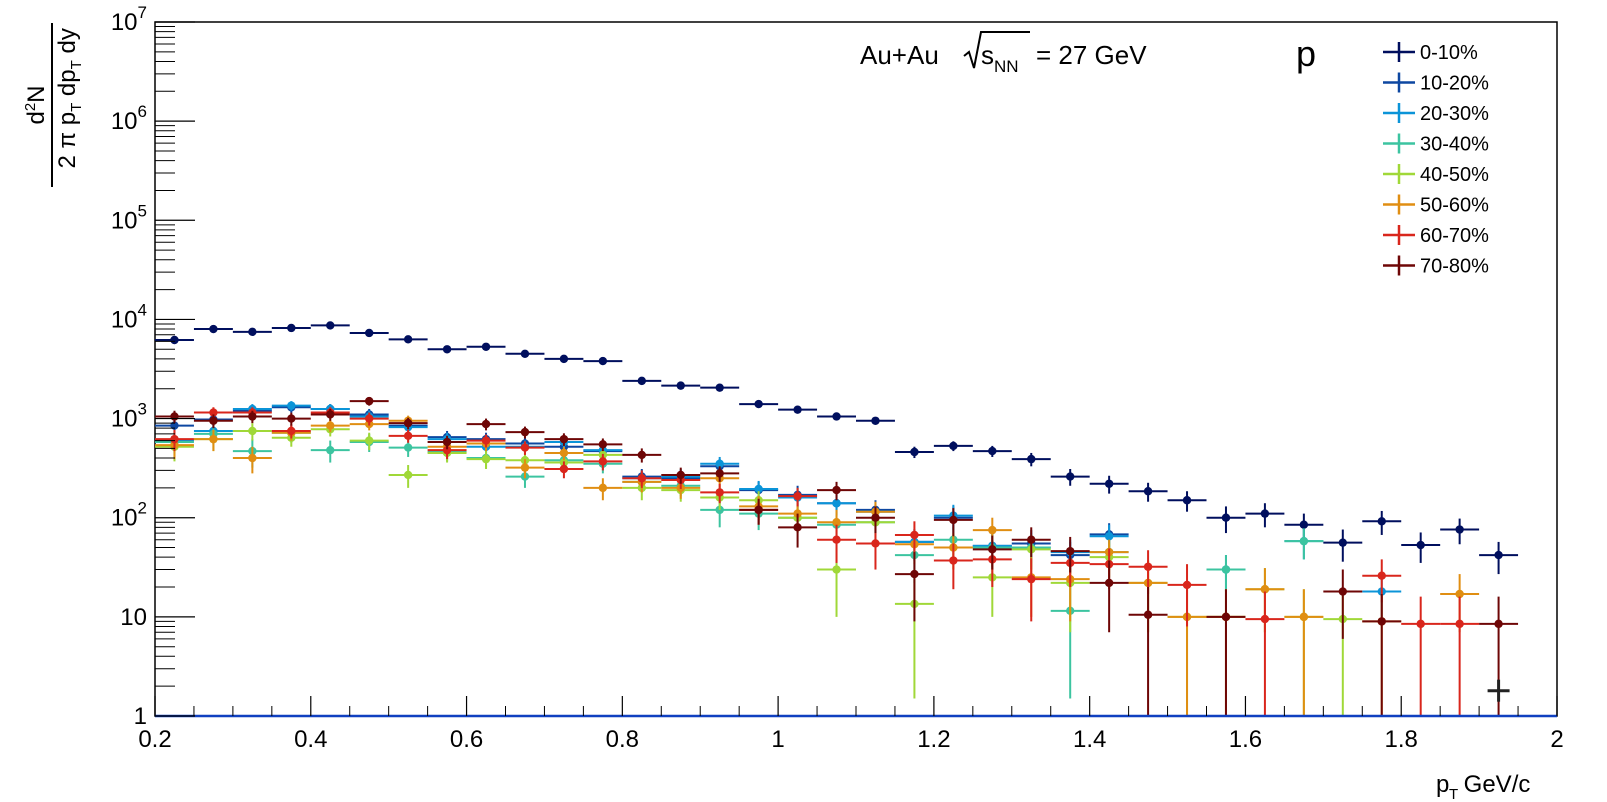  What do you see at coordinates (1089, 739) in the screenshot?
I see `x-tick-label: 1.4` at bounding box center [1089, 739].